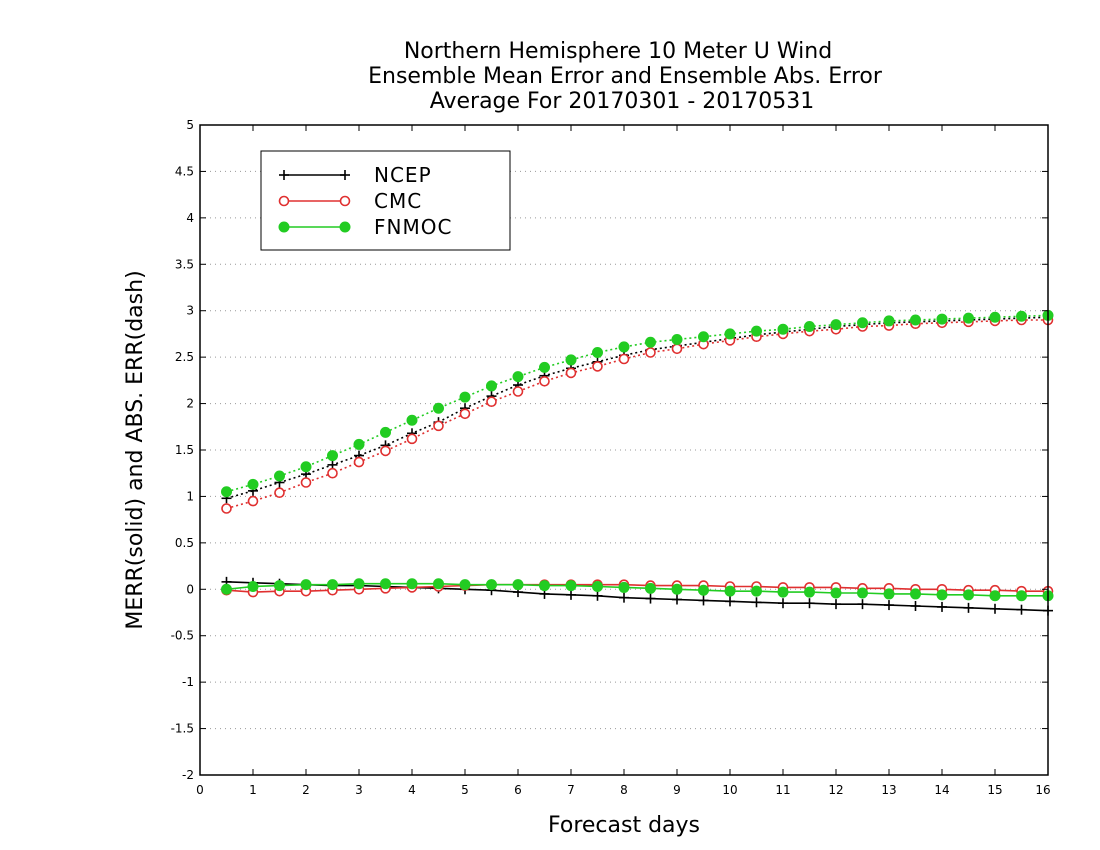  Describe the element at coordinates (622, 101) in the screenshot. I see `title-line-3: Average For 20170301 - 20170531` at that location.